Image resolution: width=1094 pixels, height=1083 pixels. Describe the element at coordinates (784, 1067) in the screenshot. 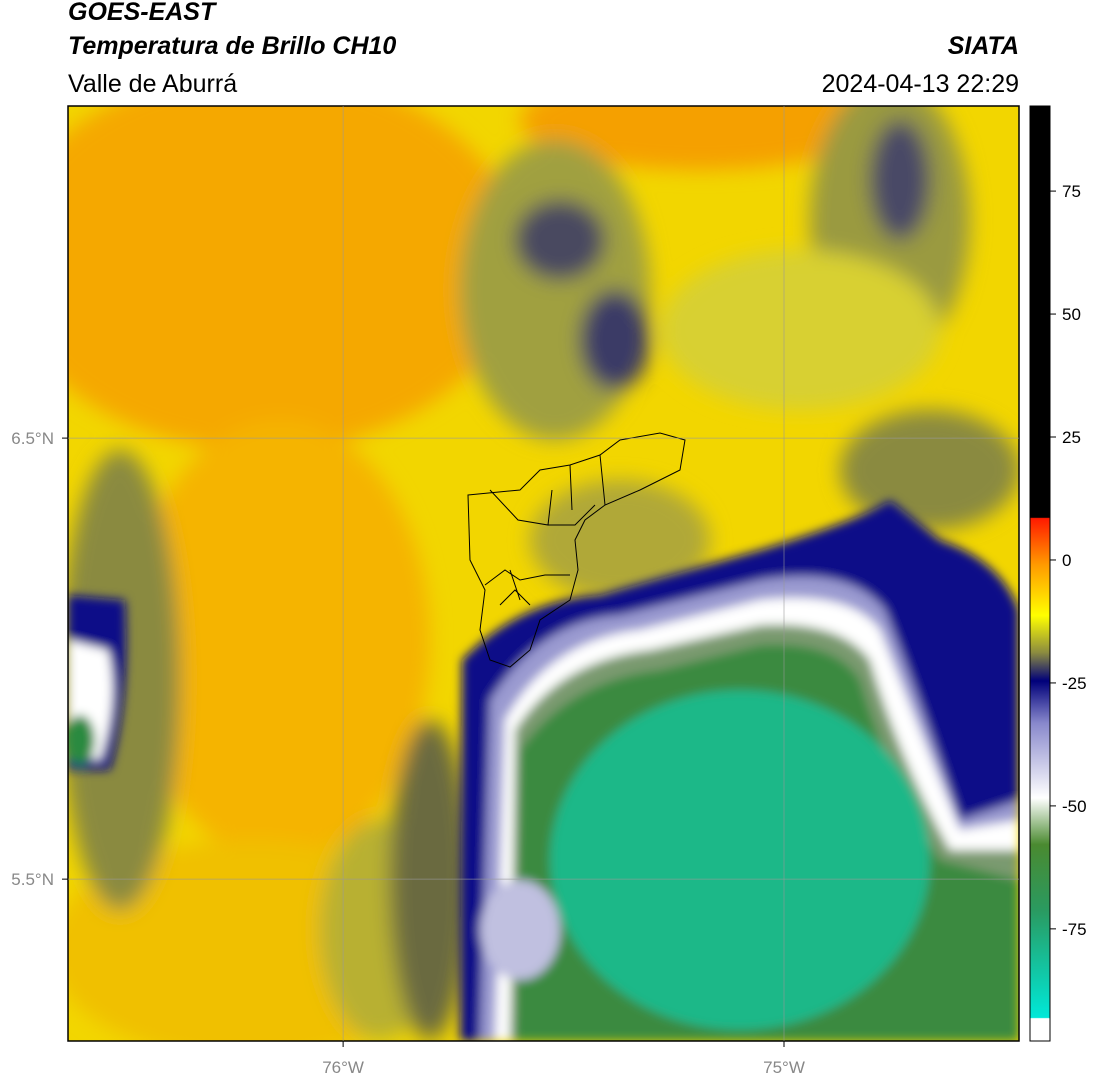

I see `lon-tick-label: 75°W` at that location.